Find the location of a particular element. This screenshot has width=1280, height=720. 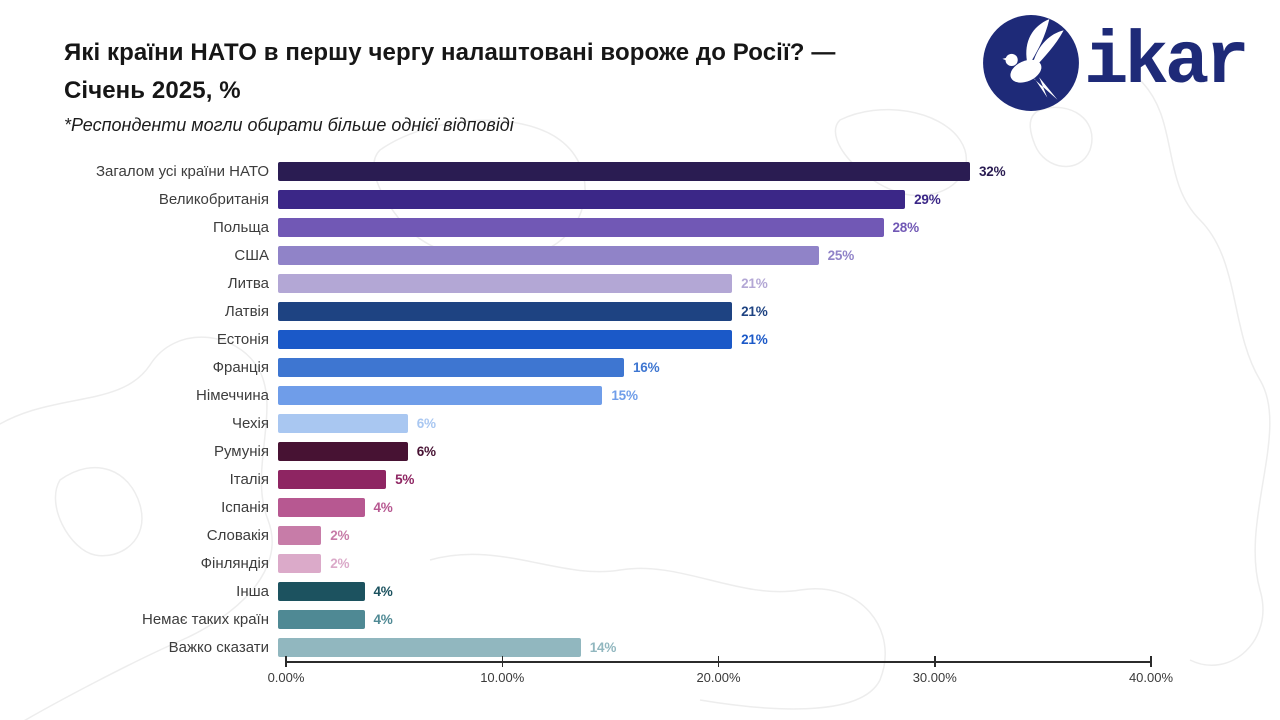

category-label: Словакія is located at coordinates (237, 535).